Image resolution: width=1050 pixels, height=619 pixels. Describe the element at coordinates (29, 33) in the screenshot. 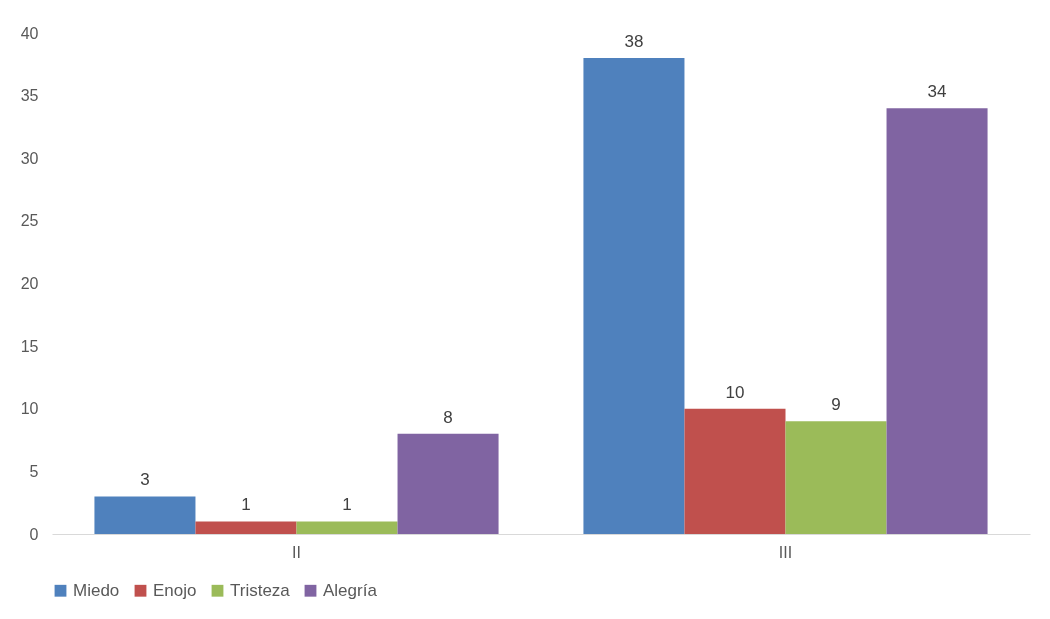

I see `y-tick-label: 40` at that location.